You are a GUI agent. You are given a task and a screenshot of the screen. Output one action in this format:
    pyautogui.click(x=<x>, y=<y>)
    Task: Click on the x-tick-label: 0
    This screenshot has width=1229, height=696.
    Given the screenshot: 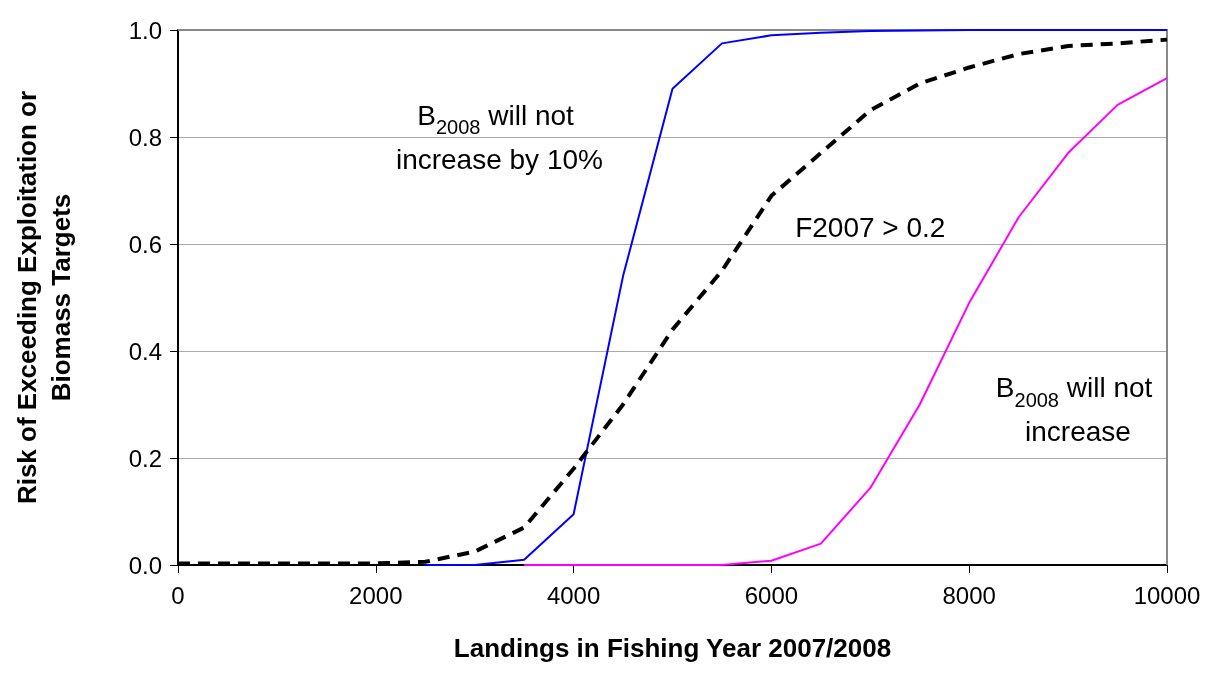 What is the action you would take?
    pyautogui.click(x=178, y=595)
    